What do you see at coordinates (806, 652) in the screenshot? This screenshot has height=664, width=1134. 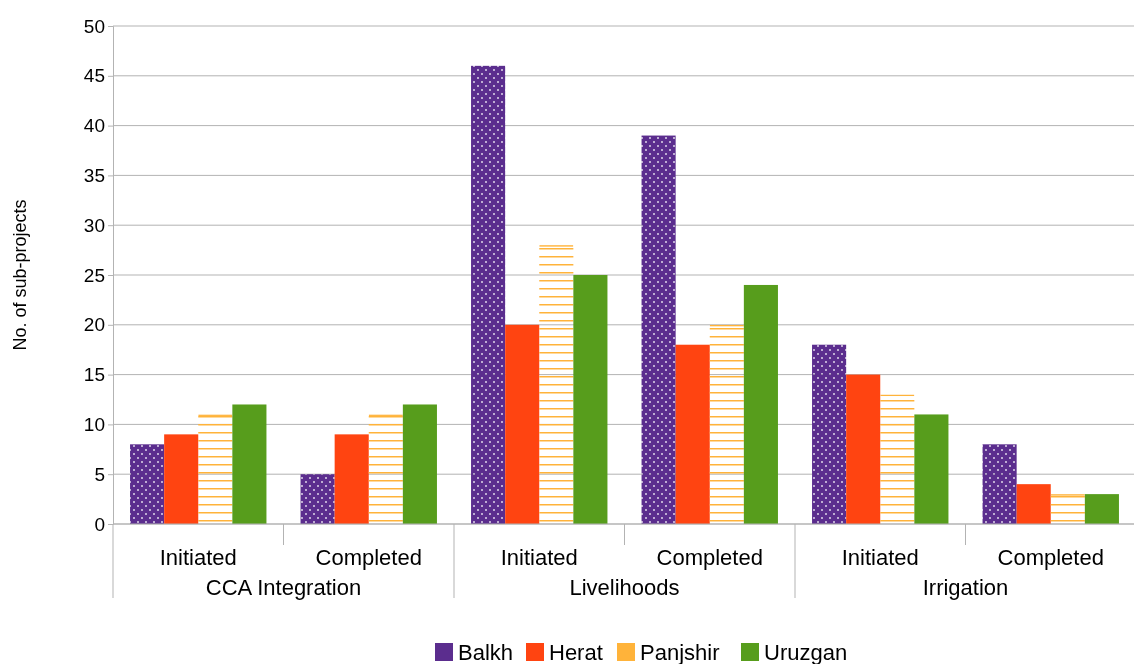 I see `legend-label: Uruzgan` at bounding box center [806, 652].